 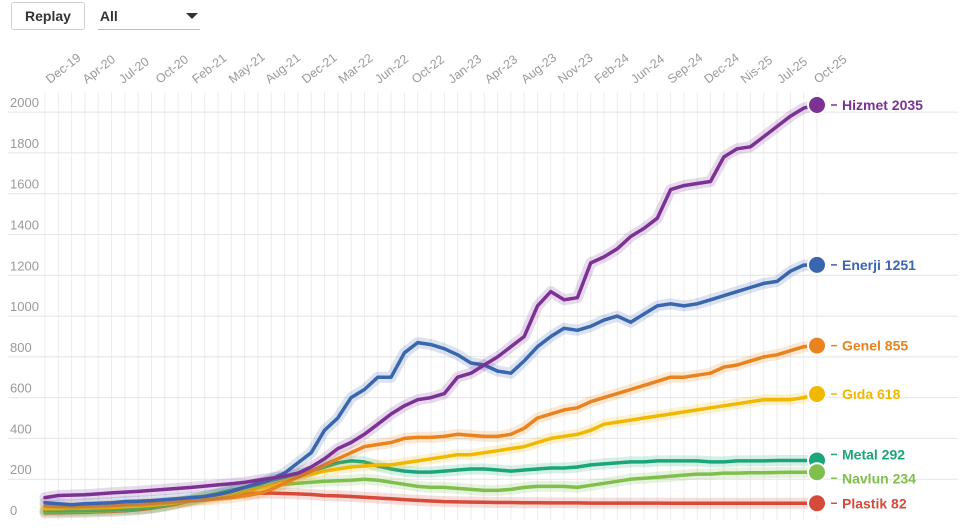 What do you see at coordinates (210, 68) in the screenshot?
I see `x-tick-label: Feb-21` at bounding box center [210, 68].